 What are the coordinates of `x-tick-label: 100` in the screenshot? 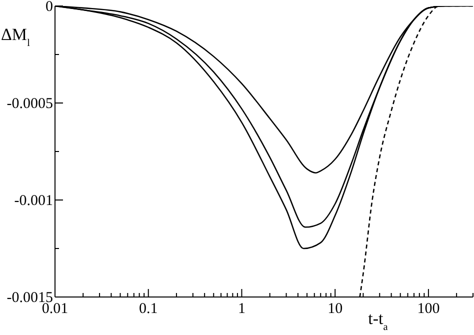 It's located at (428, 309).